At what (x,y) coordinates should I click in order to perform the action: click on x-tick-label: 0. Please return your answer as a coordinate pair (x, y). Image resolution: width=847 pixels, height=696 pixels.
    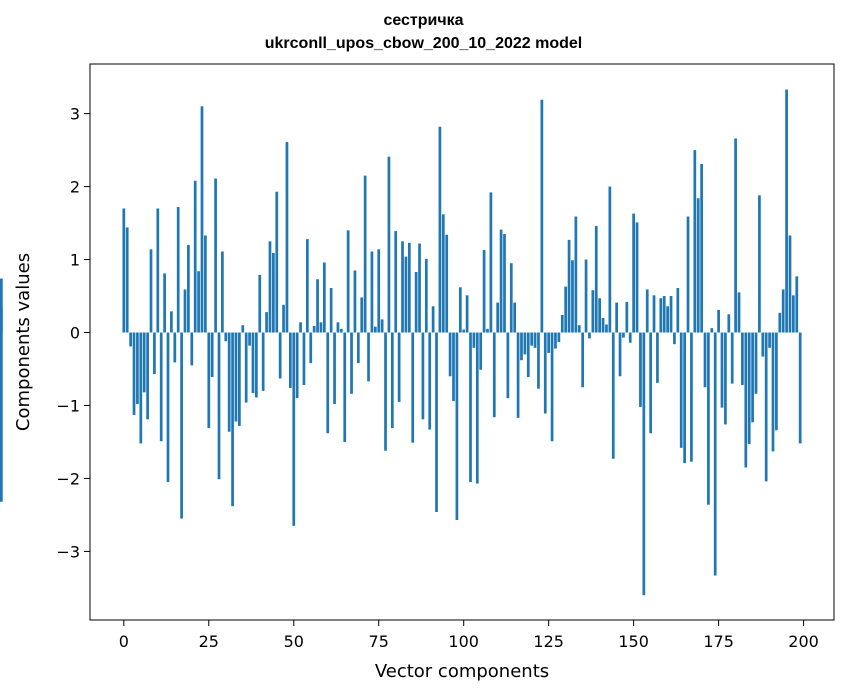
    Looking at the image, I should click on (124, 641).